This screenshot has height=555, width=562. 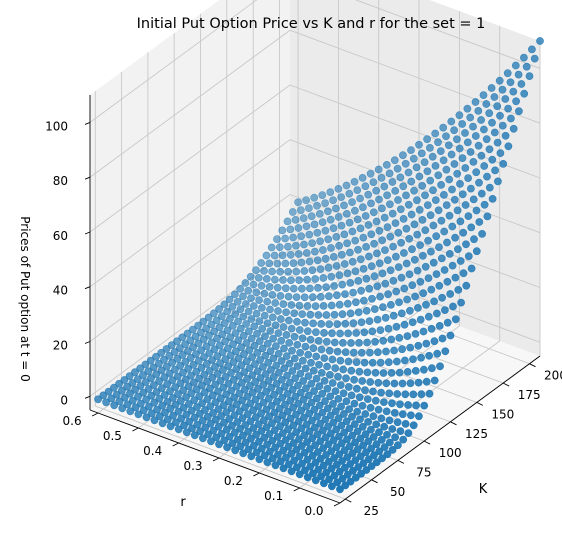 What do you see at coordinates (173, 61) in the screenshot?
I see `grid-line-z-left` at bounding box center [173, 61].